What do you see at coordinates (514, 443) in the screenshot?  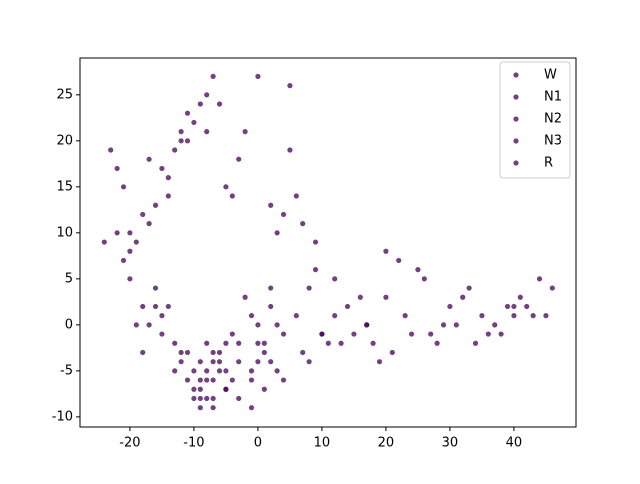 I see `x-tick-label: 40` at bounding box center [514, 443].